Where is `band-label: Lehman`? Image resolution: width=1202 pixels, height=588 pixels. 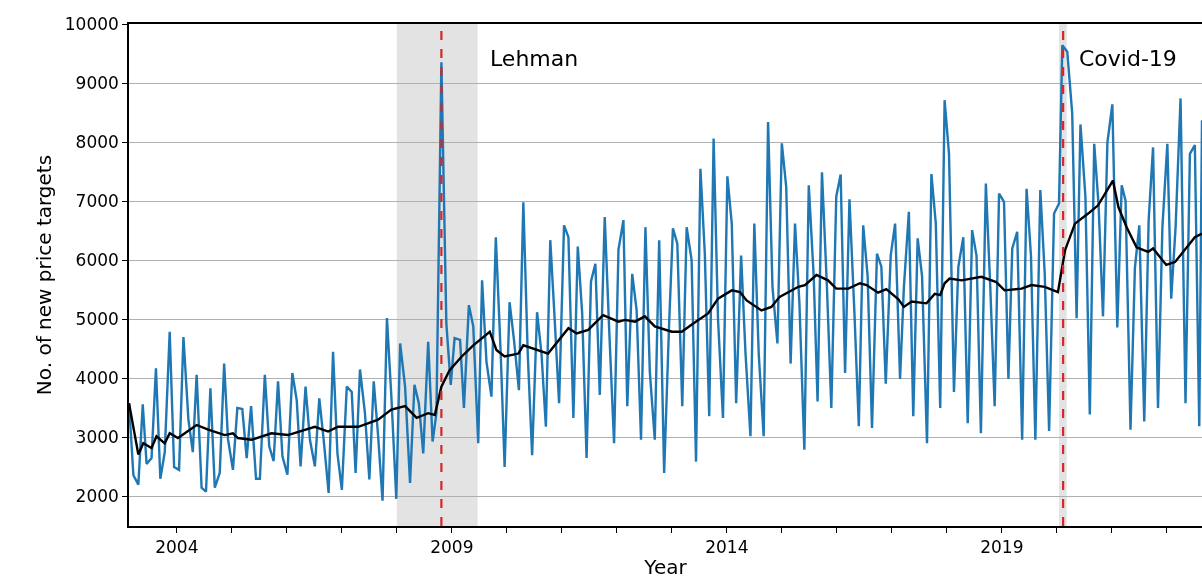
band-label: Lehman is located at coordinates (534, 58).